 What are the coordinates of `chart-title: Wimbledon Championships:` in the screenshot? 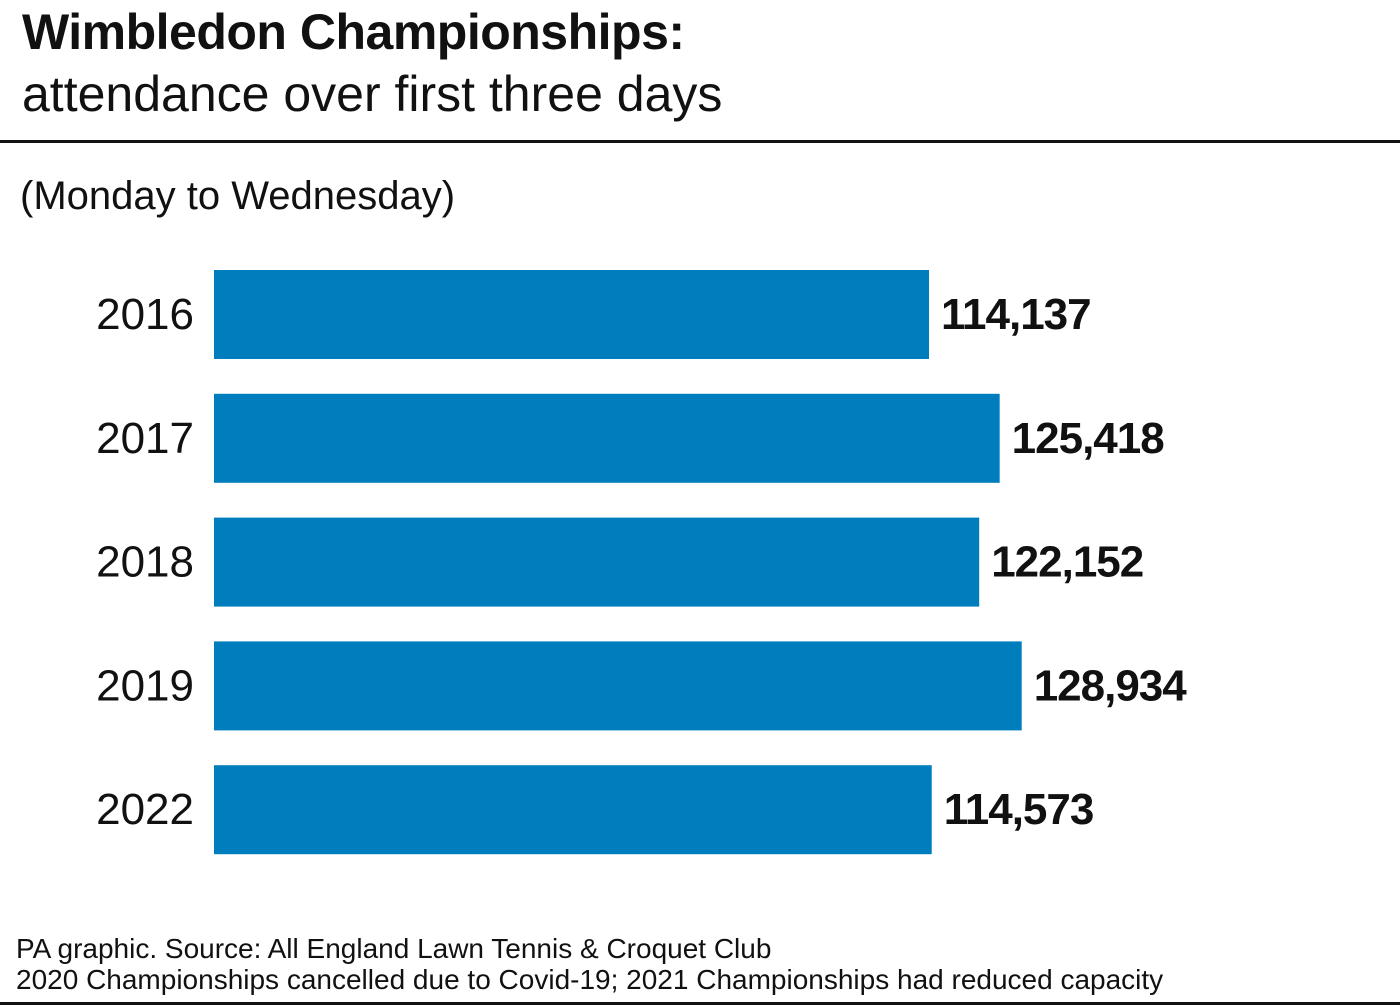 It's located at (353, 32).